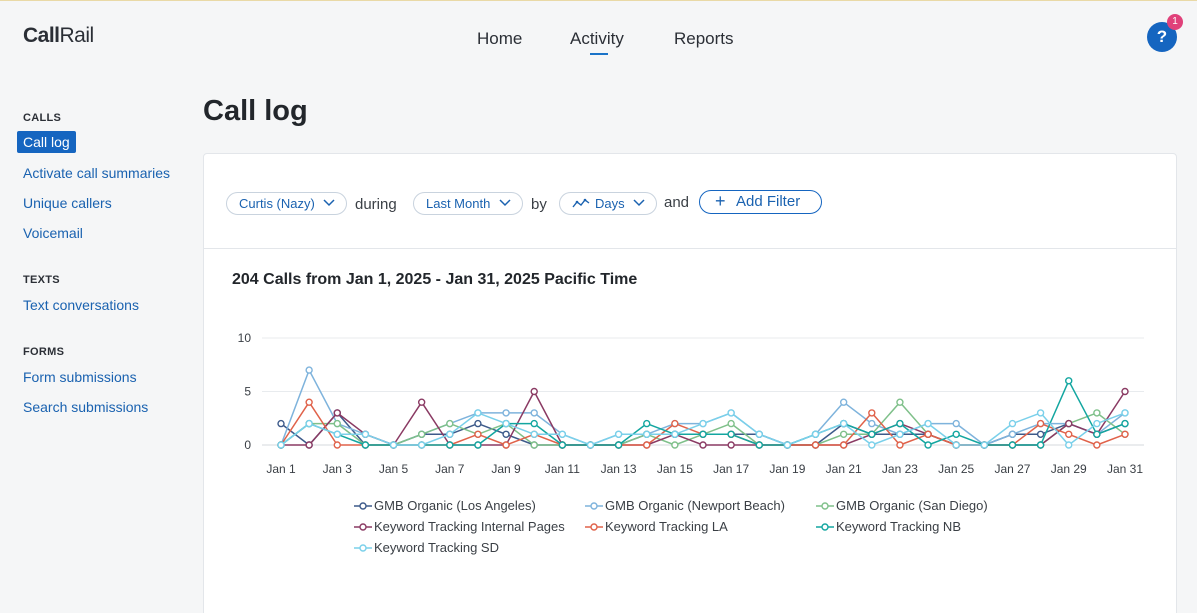  What do you see at coordinates (506, 469) in the screenshot?
I see `x-tick-label: Jan 9` at bounding box center [506, 469].